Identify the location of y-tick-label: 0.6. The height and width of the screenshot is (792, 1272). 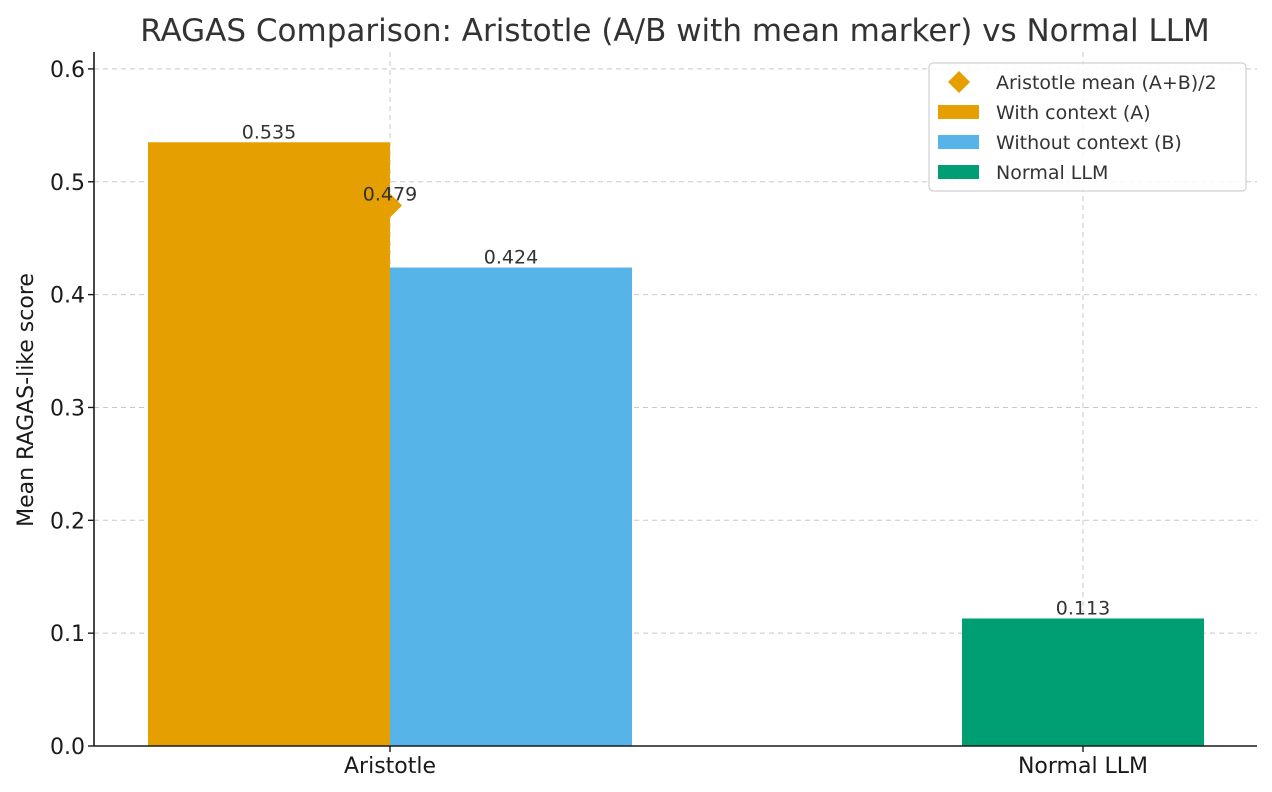
(67, 70).